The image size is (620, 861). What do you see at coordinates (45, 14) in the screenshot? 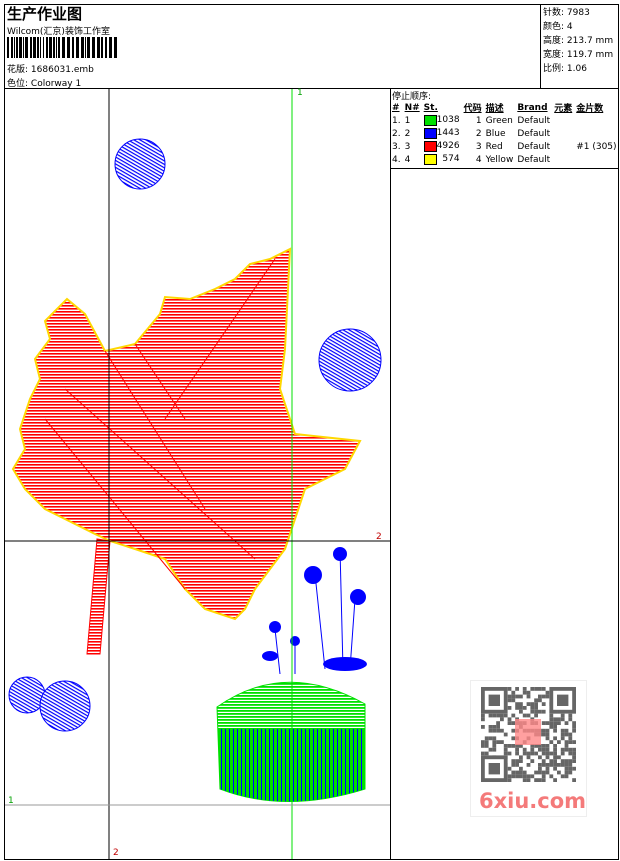
I see `page-title: 生产作业图` at bounding box center [45, 14].